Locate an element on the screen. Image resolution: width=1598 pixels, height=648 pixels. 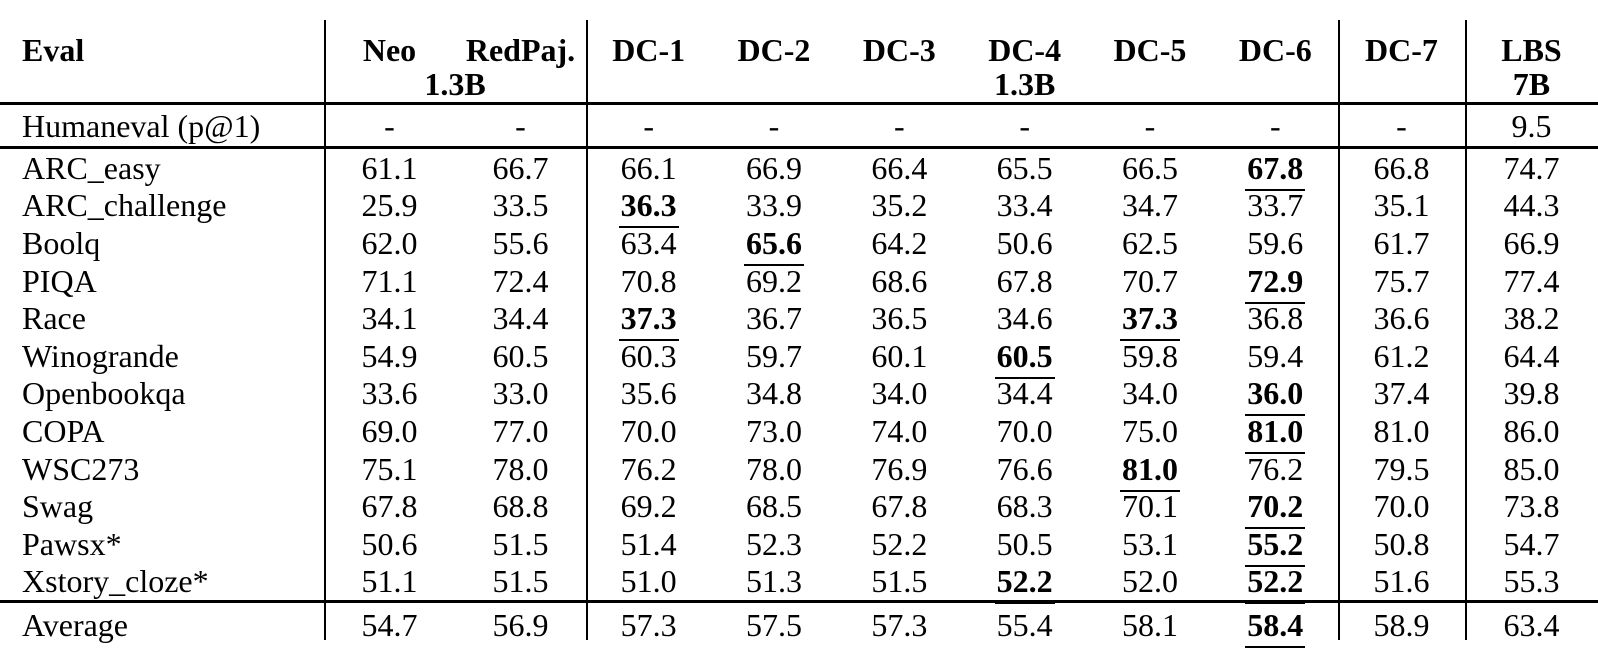
value-cell: 70.8 is located at coordinates (648, 280).